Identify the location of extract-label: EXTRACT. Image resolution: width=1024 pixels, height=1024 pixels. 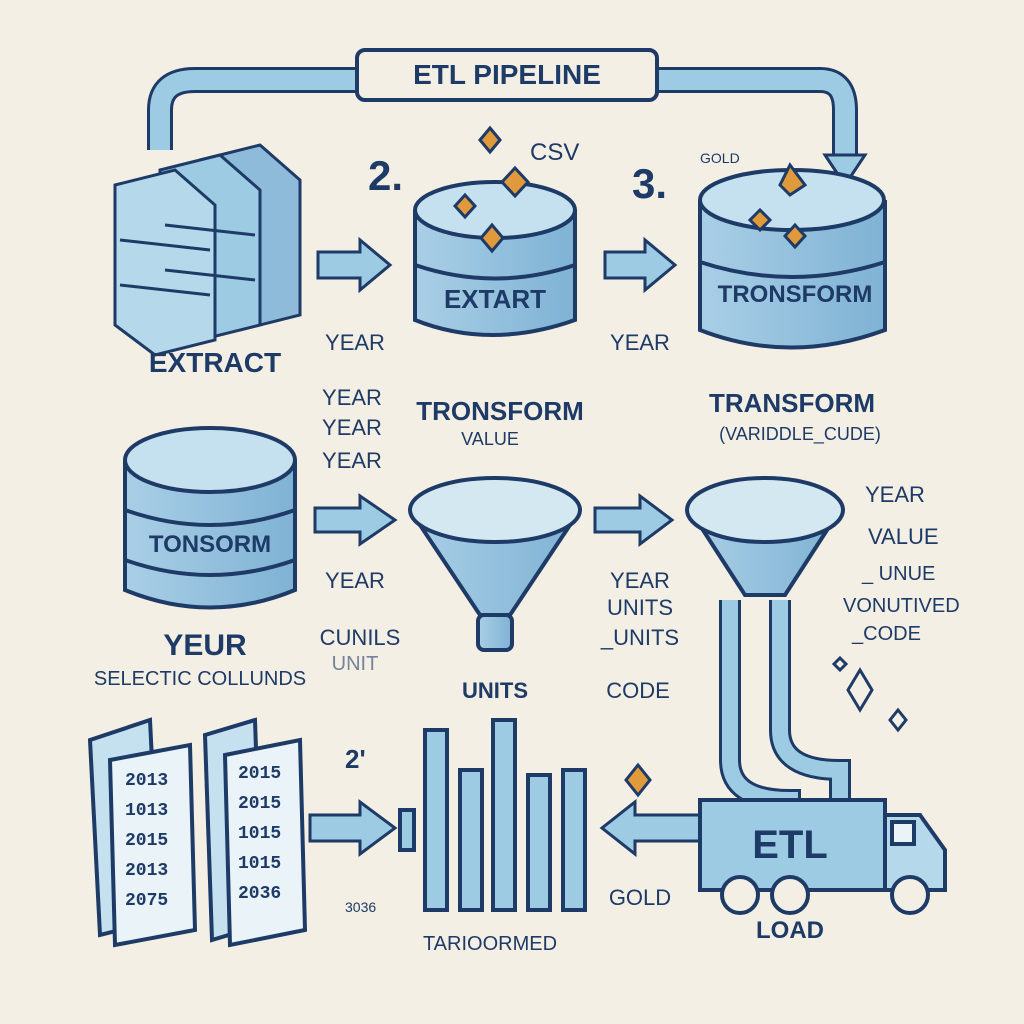
(215, 362).